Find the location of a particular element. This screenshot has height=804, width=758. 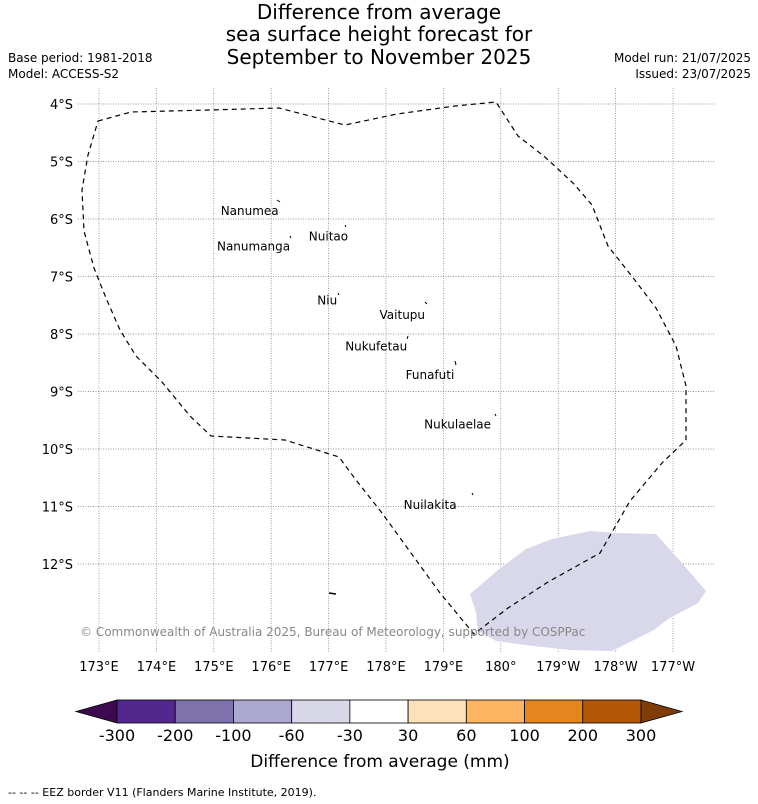

title-line-3: September to November 2025 is located at coordinates (379, 57).